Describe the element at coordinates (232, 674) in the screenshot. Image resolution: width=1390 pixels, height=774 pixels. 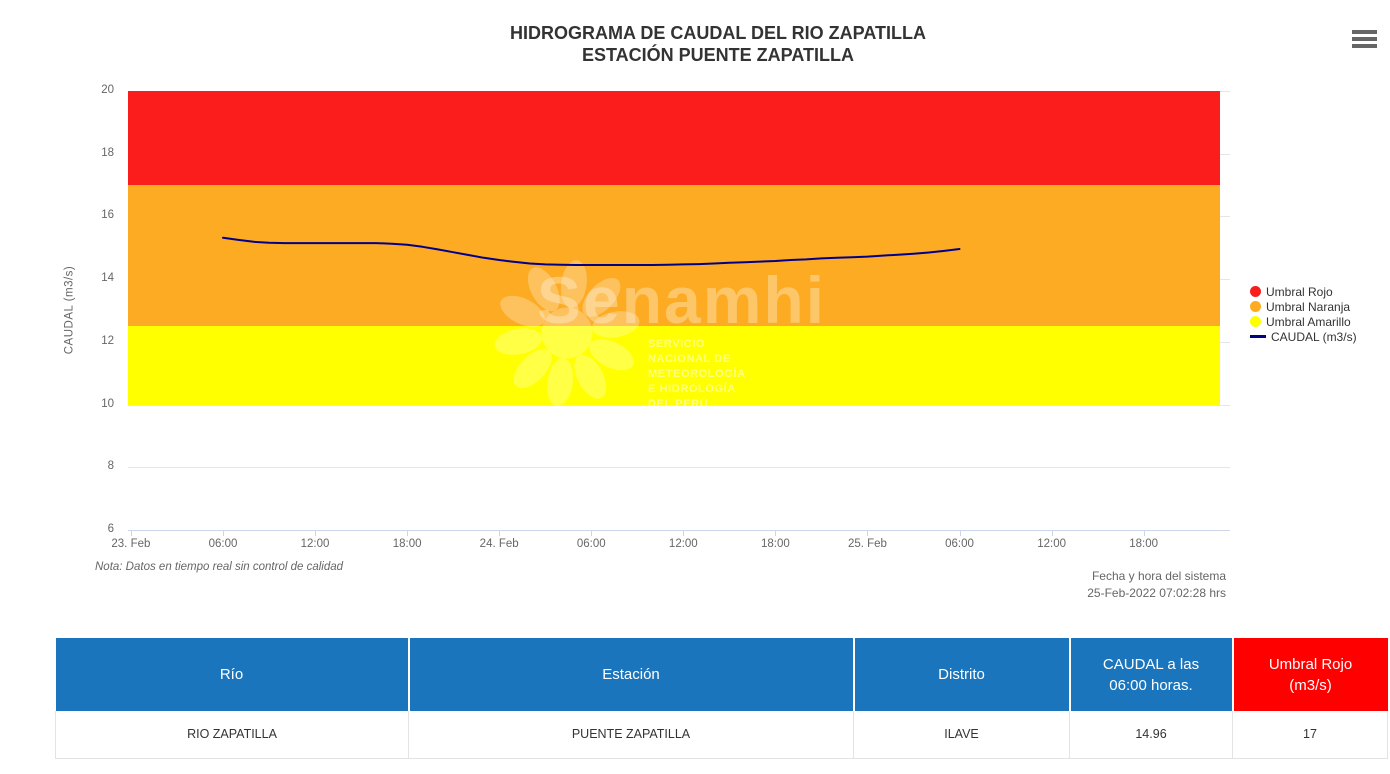
I see `col-header-rio: Río` at that location.